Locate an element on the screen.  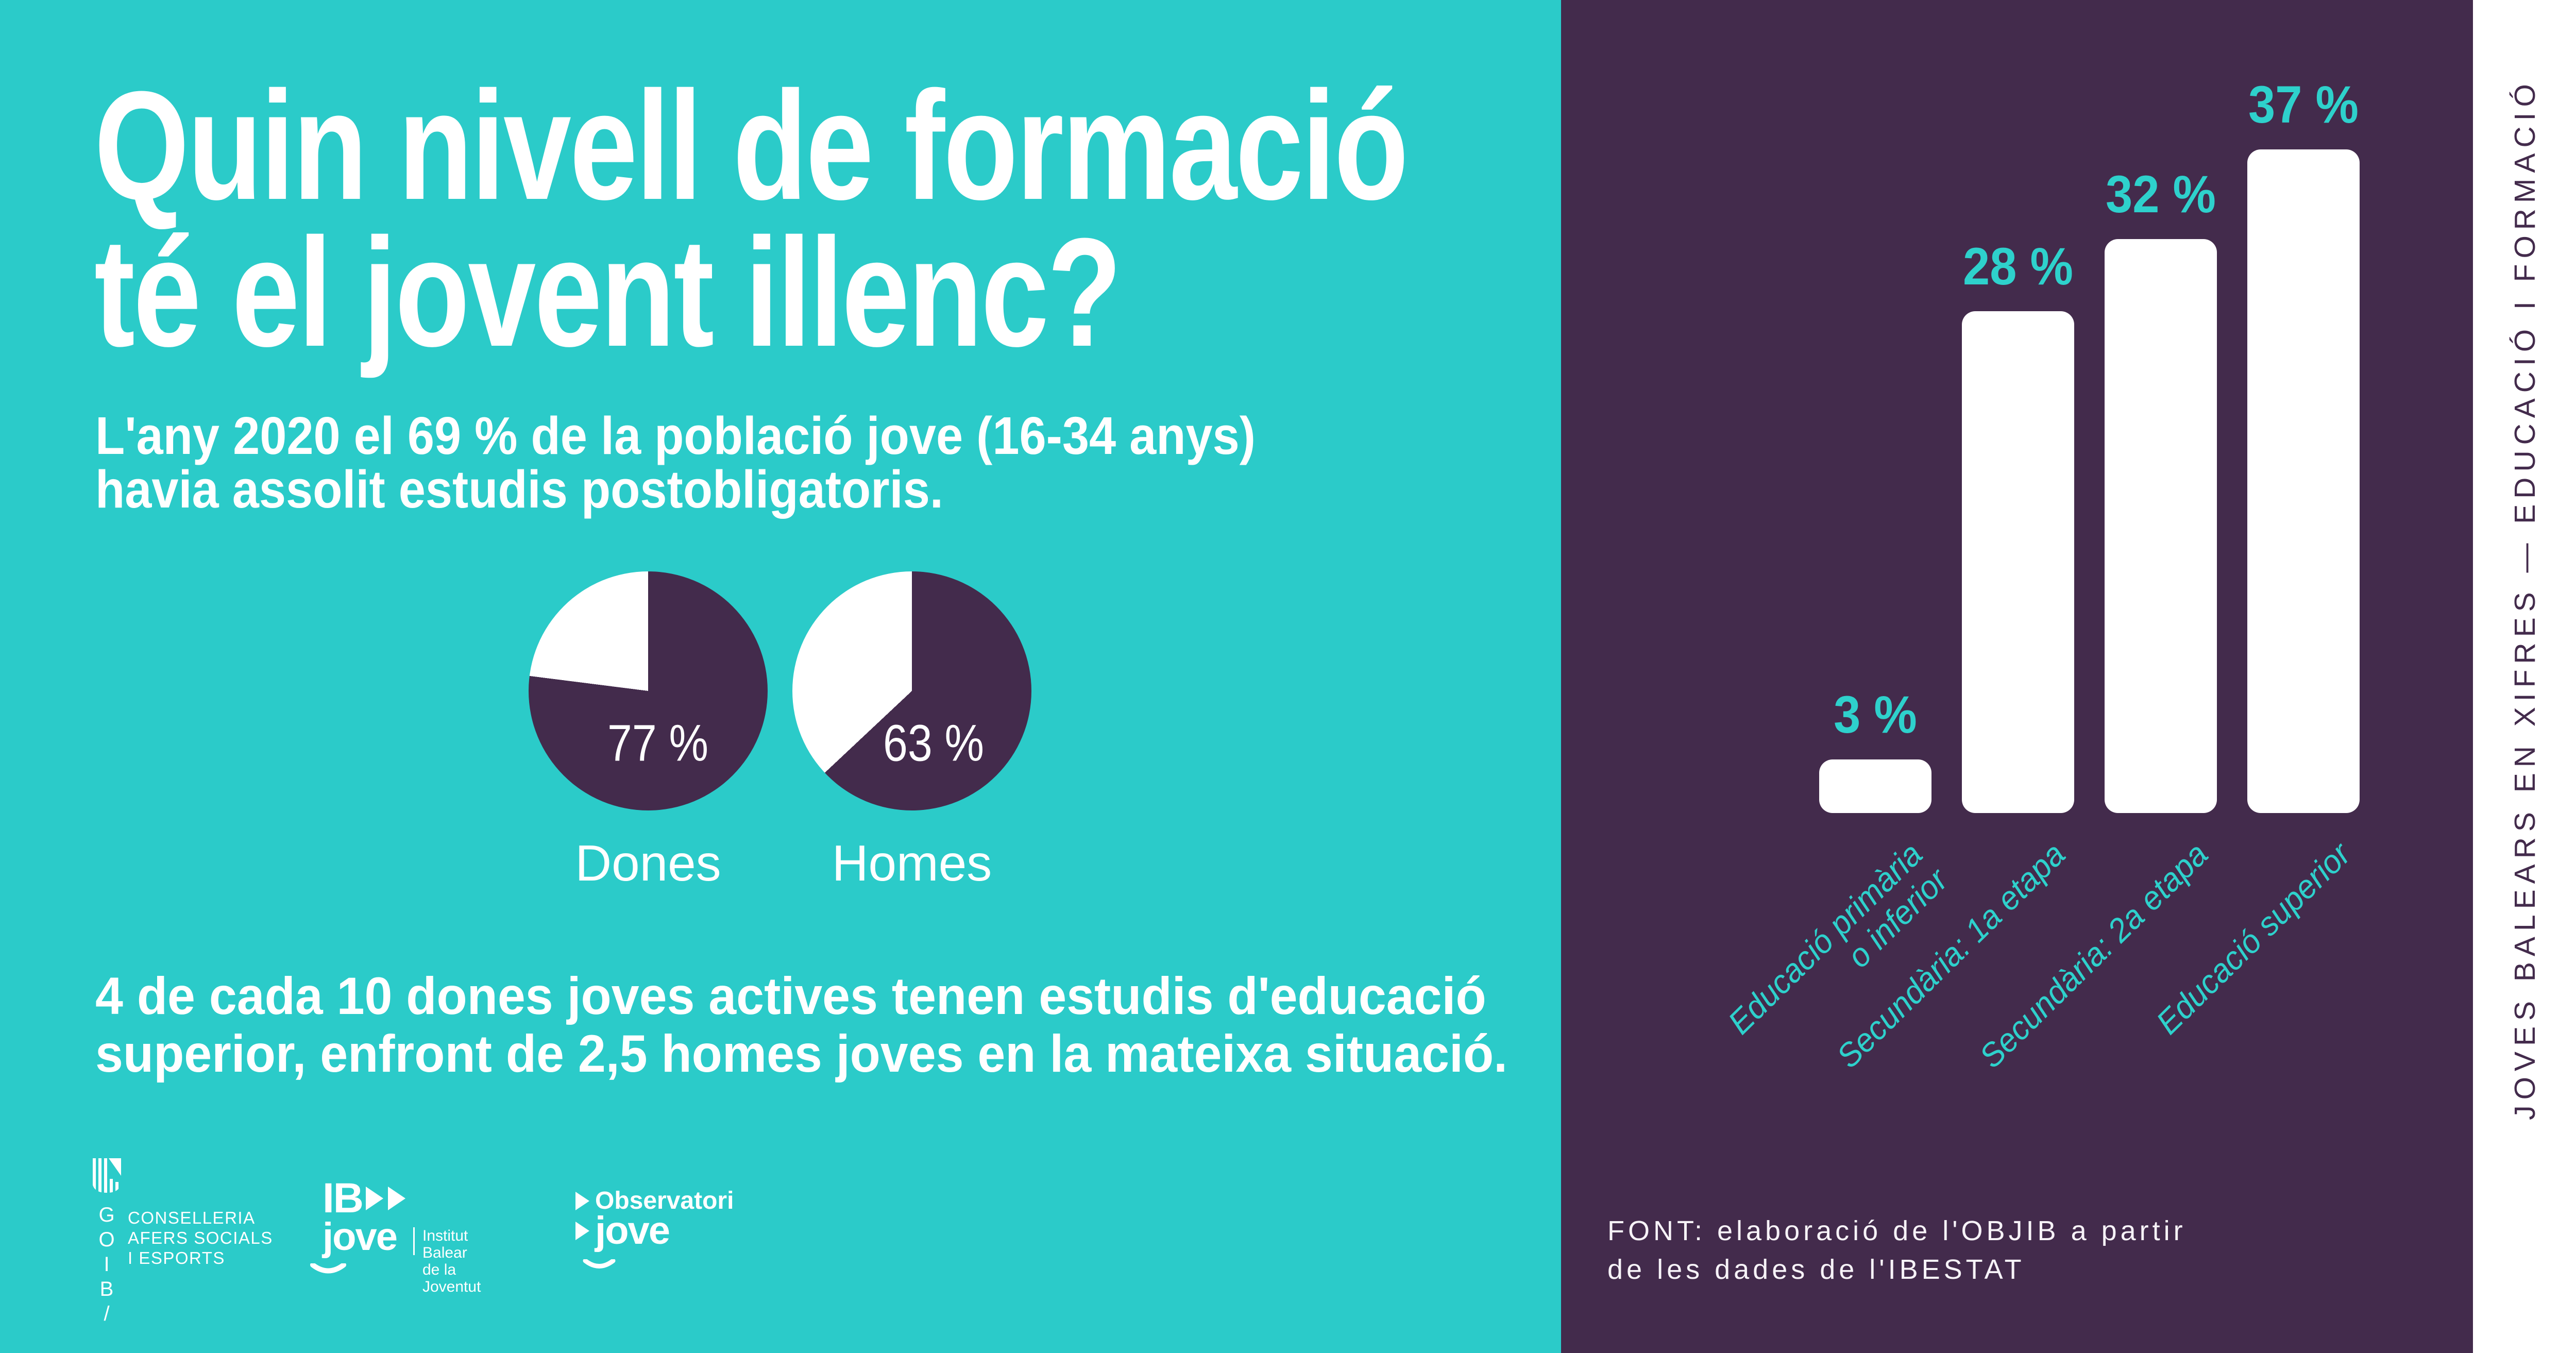
page-title-line2: té el jovent illenc? is located at coordinates (608, 292).